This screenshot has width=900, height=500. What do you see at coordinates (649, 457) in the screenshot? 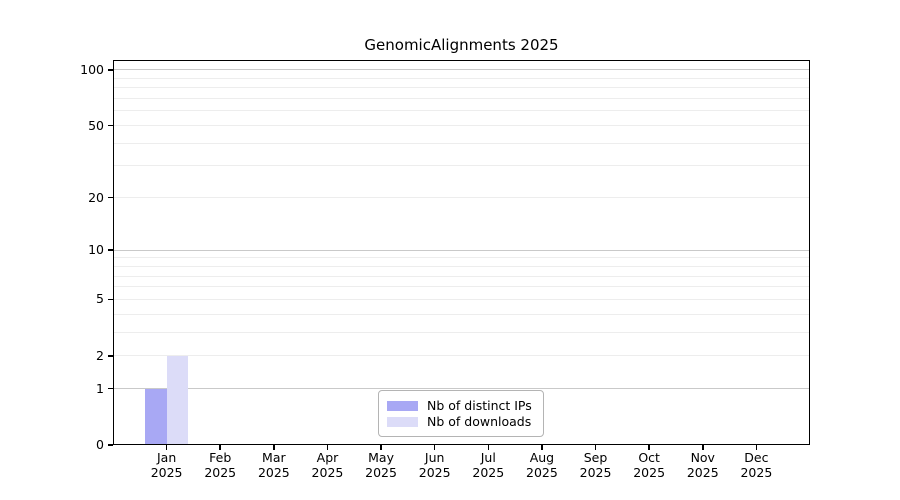
I see `x-tick-month: Oct` at bounding box center [649, 457].